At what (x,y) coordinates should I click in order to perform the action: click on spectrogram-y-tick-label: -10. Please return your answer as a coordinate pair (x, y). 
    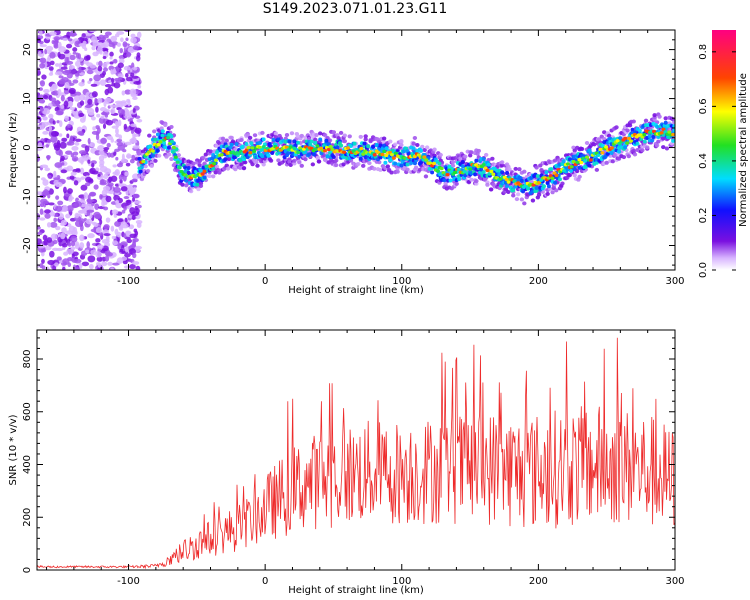
    Looking at the image, I should click on (27, 196).